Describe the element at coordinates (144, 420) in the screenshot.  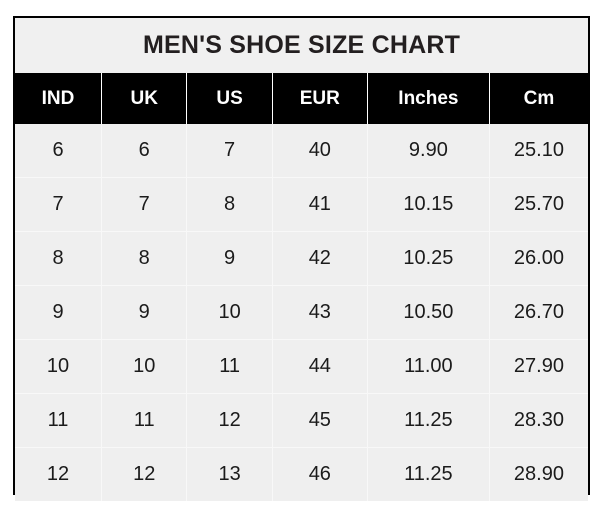
I see `cell-uk: 11` at that location.